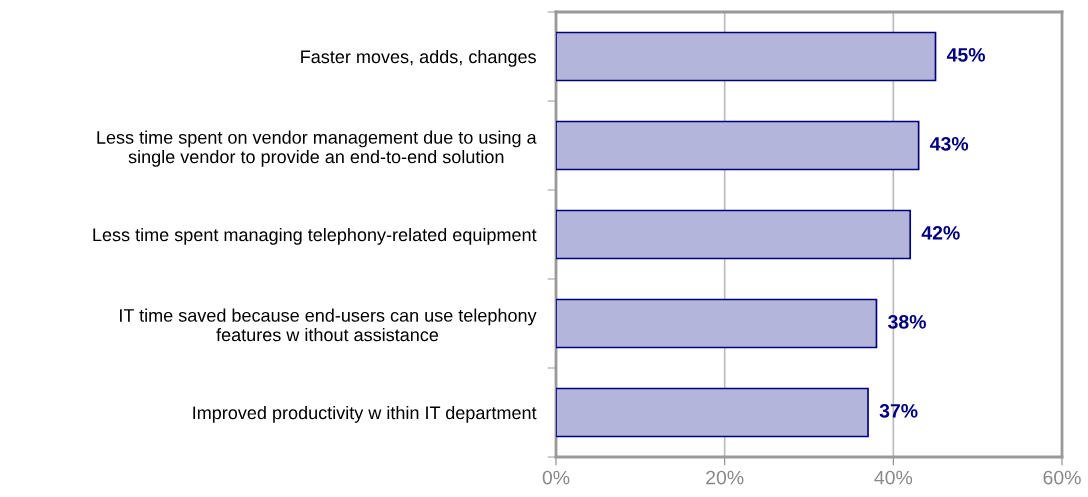  What do you see at coordinates (907, 321) in the screenshot?
I see `data-label: 38%` at bounding box center [907, 321].